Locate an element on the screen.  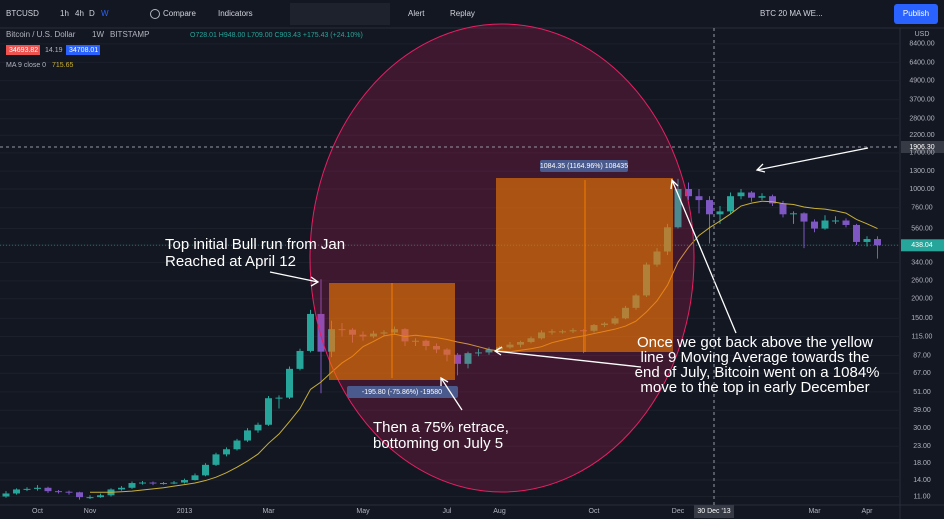
y-tick-label: 67.00 is located at coordinates (922, 373).